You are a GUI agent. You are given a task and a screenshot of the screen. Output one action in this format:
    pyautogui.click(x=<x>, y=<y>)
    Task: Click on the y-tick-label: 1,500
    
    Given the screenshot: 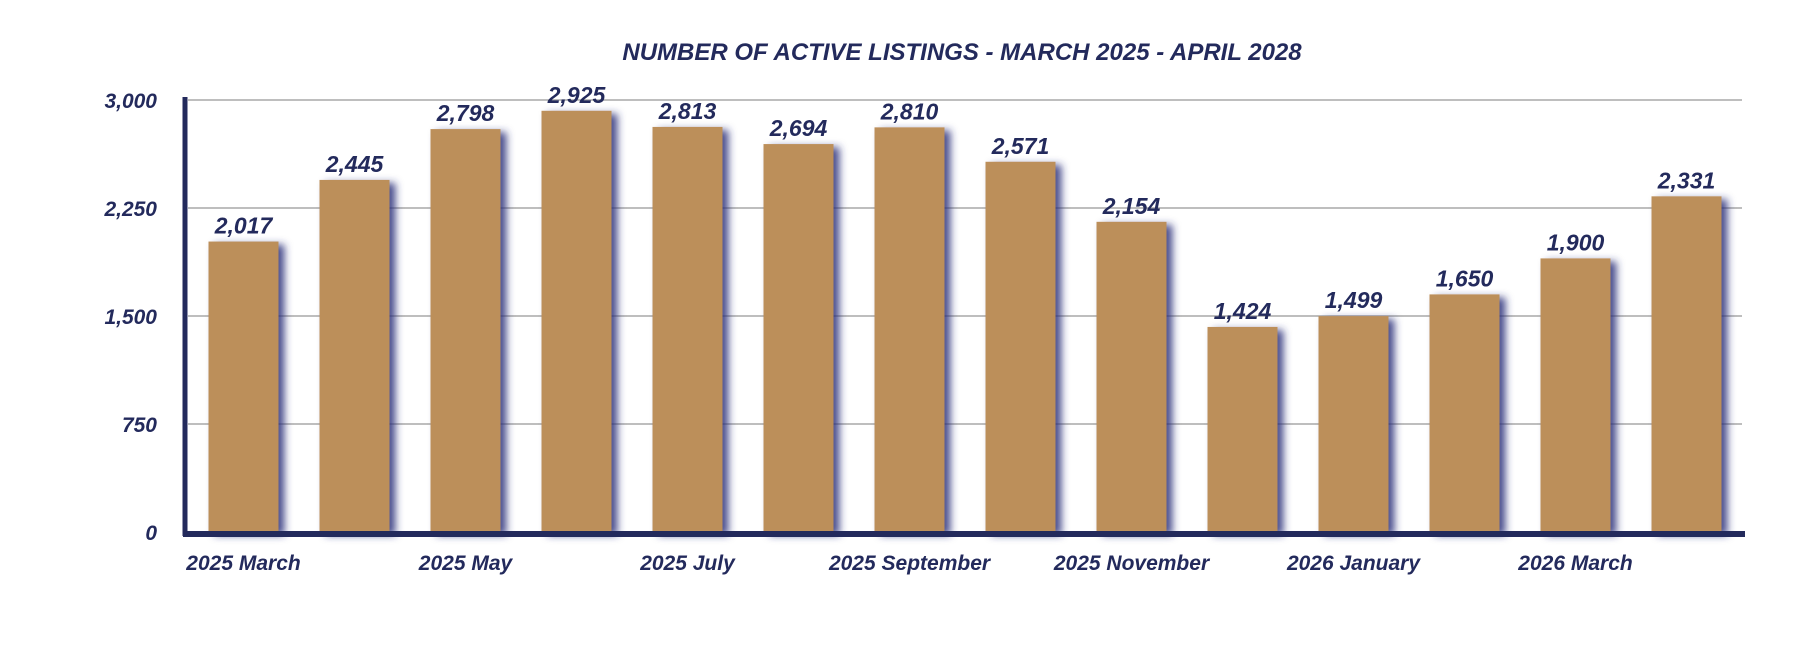 What is the action you would take?
    pyautogui.click(x=130, y=317)
    